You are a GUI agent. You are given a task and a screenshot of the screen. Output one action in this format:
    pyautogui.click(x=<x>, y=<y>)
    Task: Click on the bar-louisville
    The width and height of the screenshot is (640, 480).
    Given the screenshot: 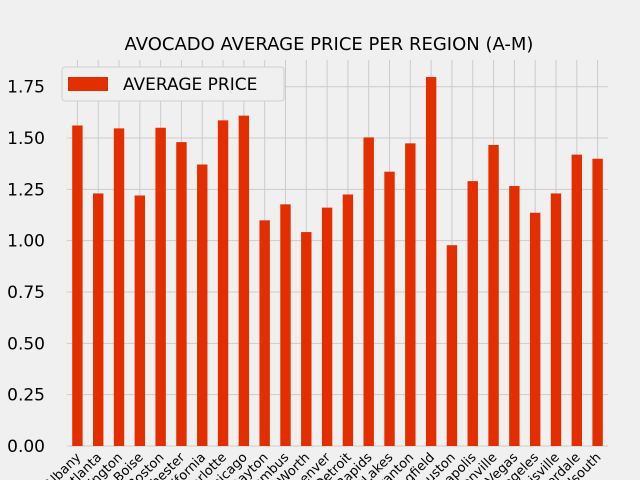 What is the action you would take?
    pyautogui.click(x=556, y=319)
    